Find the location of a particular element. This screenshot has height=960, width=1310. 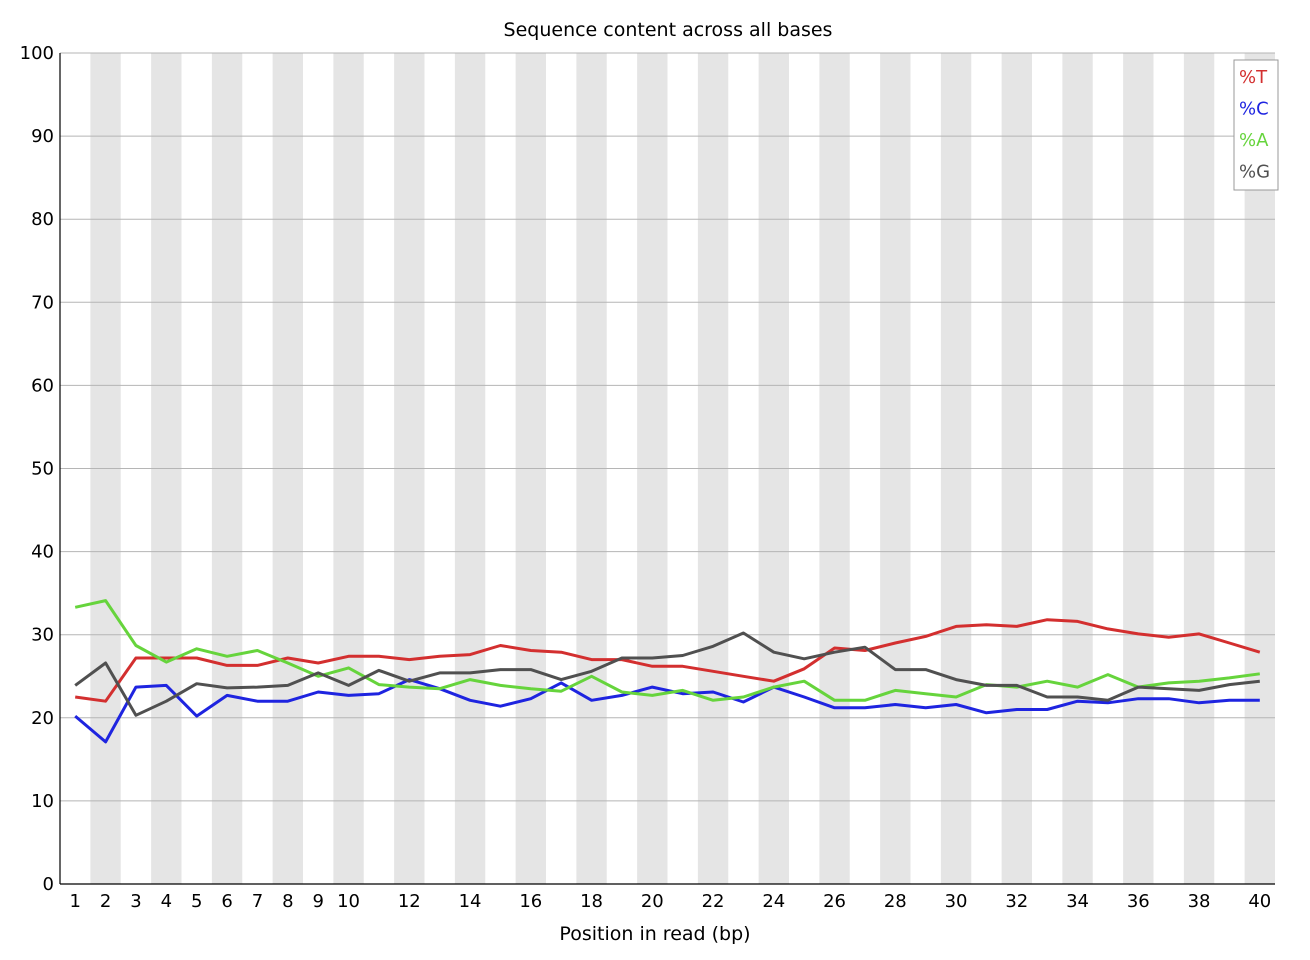

series-lines is located at coordinates (667, 671).